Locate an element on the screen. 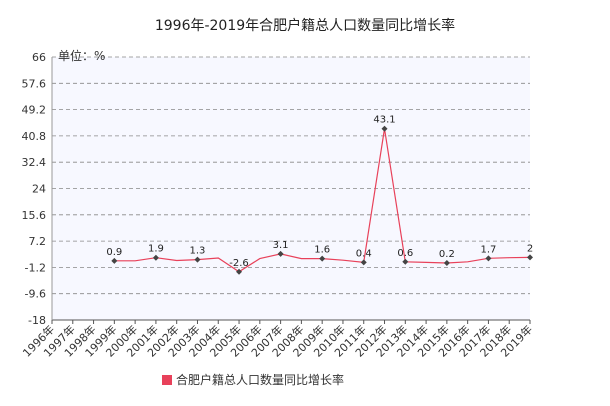 The width and height of the screenshot is (610, 406). y-tick-label: 15.6 is located at coordinates (34, 215).